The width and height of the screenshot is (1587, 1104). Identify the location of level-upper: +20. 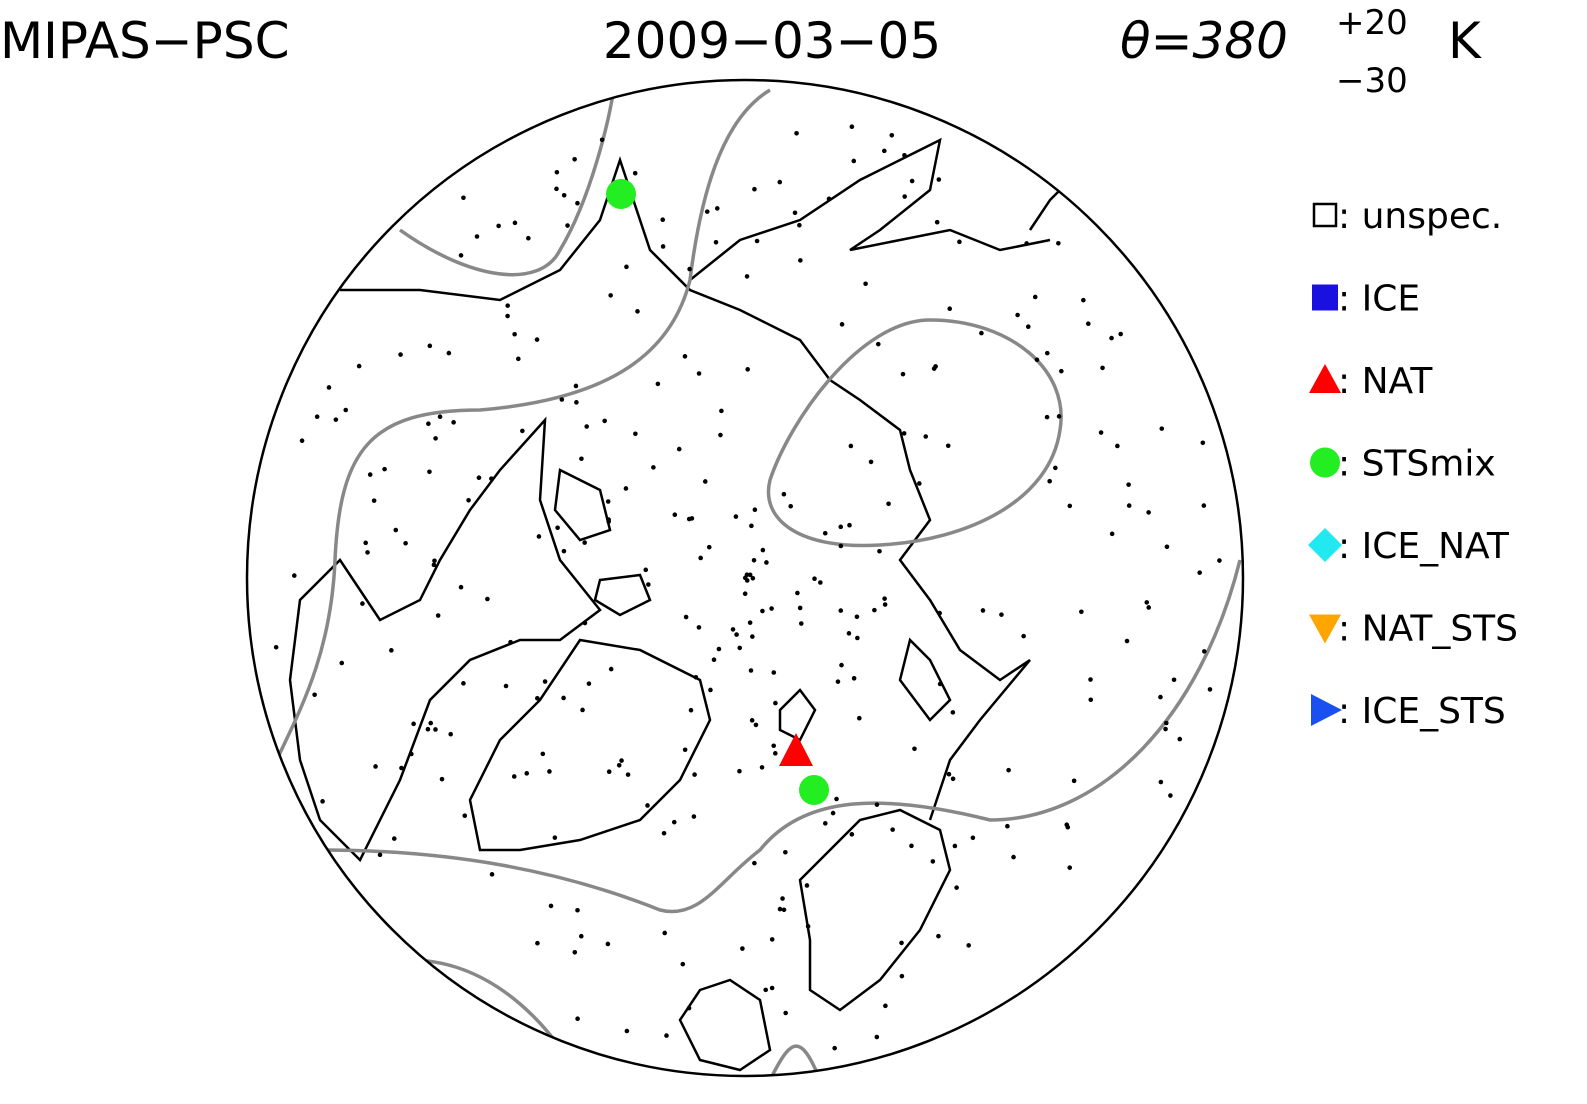
(1372, 23).